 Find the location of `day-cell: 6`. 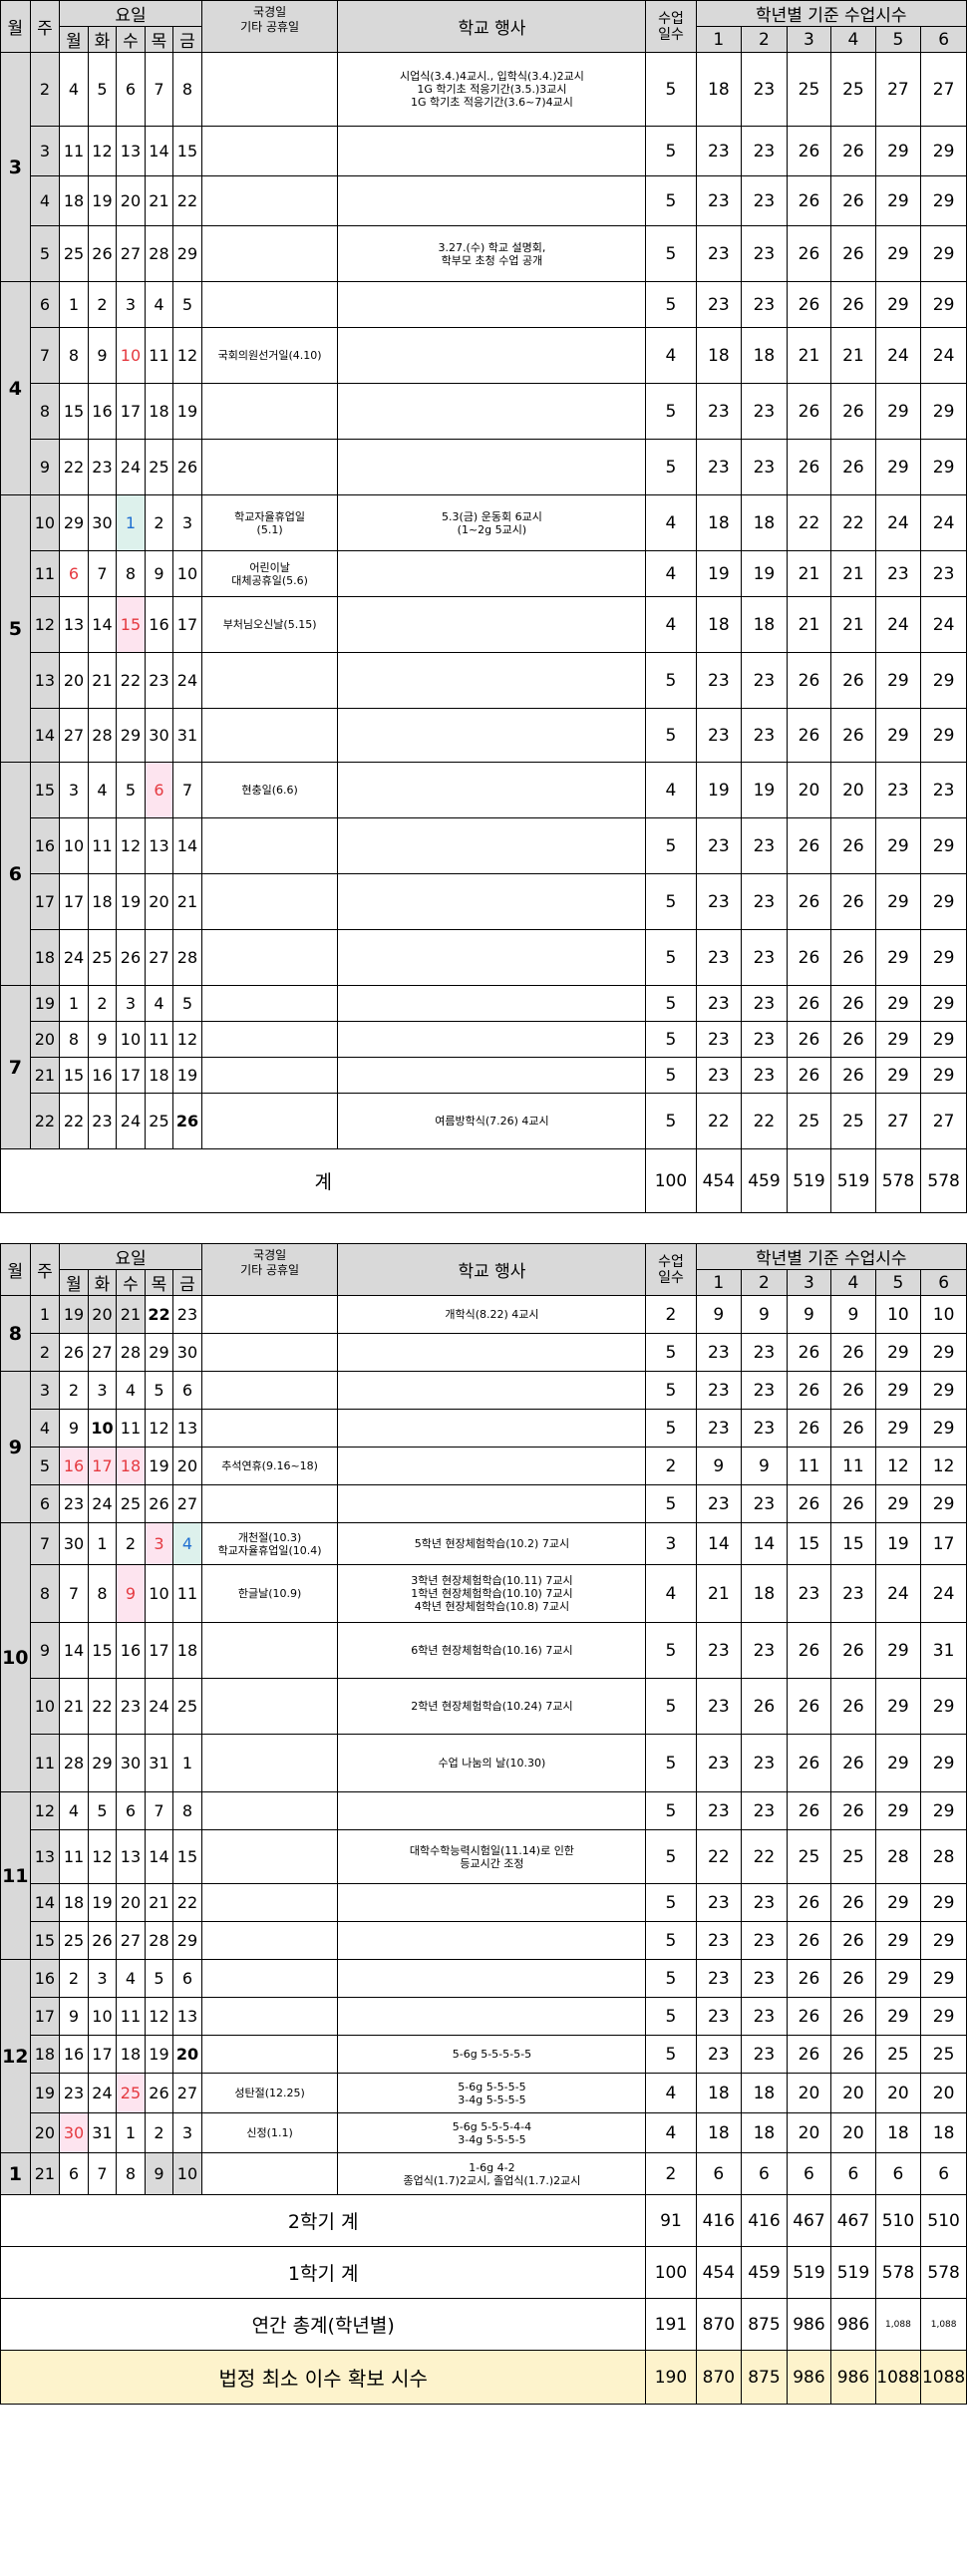

day-cell: 6 is located at coordinates (187, 1978).